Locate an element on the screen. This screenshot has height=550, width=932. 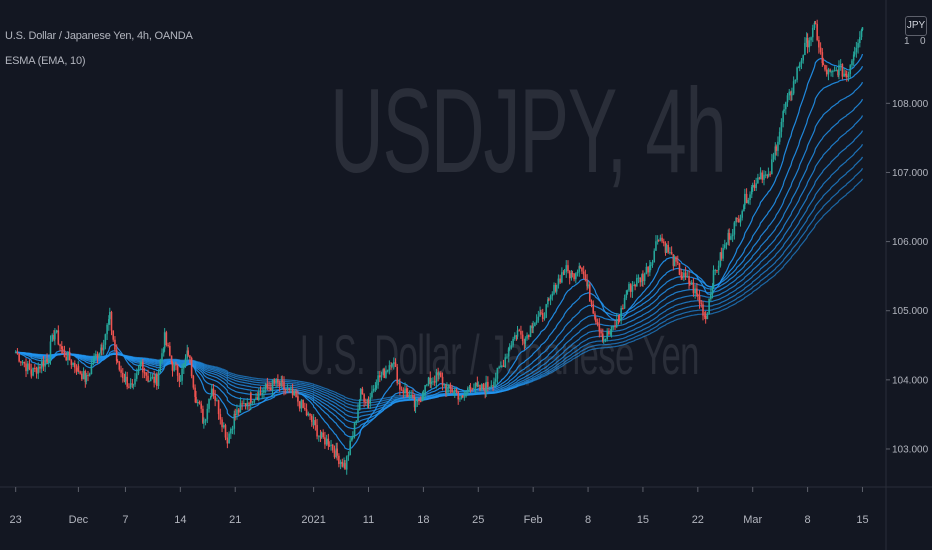
indicator-legend: ESMA (EMA, 10) is located at coordinates (45, 61).